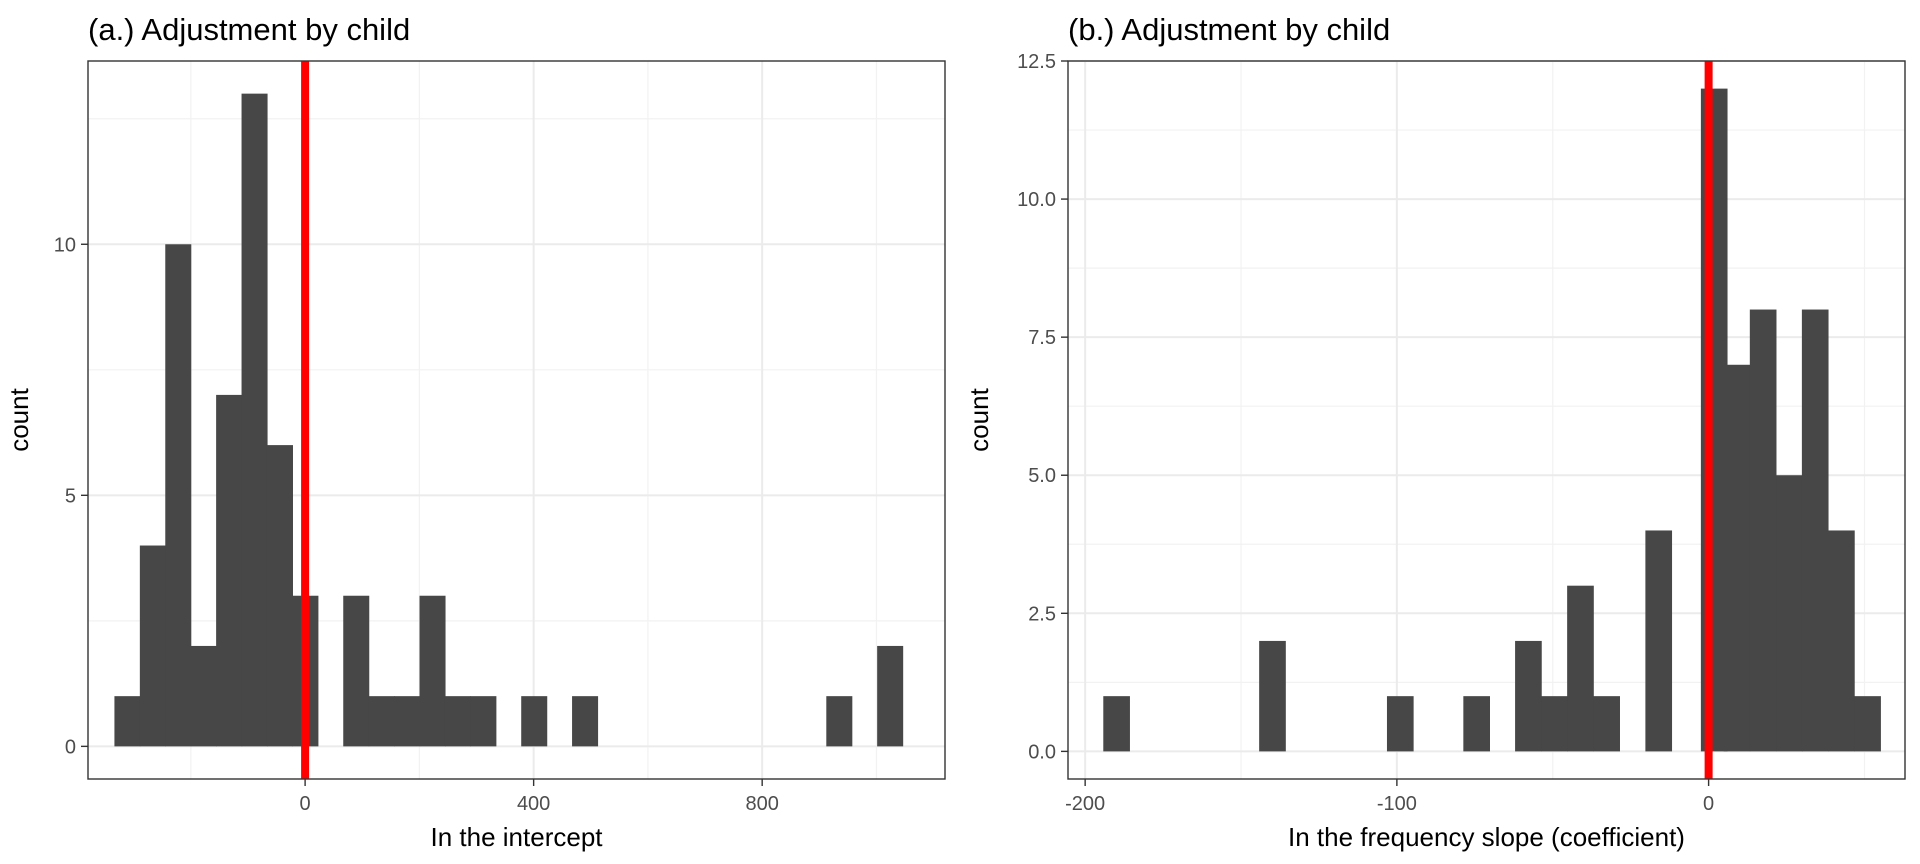  I want to click on panel-b-x-tick-label-2: 0, so click(1708, 804).